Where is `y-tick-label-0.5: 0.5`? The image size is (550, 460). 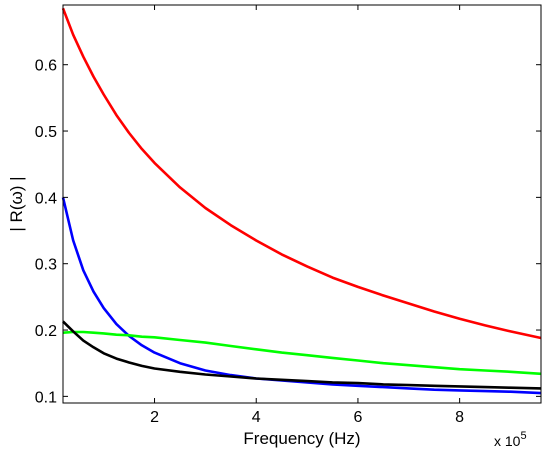 y-tick-label-0.5: 0.5 is located at coordinates (46, 132).